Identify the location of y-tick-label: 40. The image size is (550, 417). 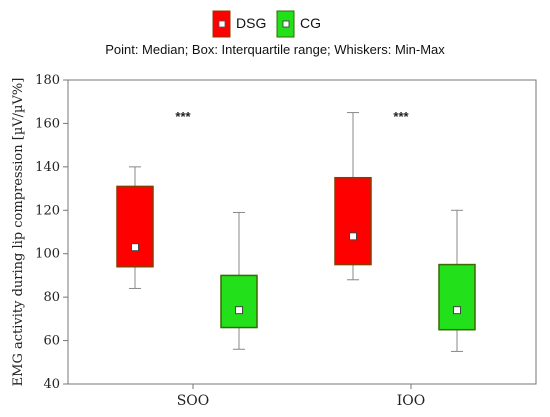
(51, 384).